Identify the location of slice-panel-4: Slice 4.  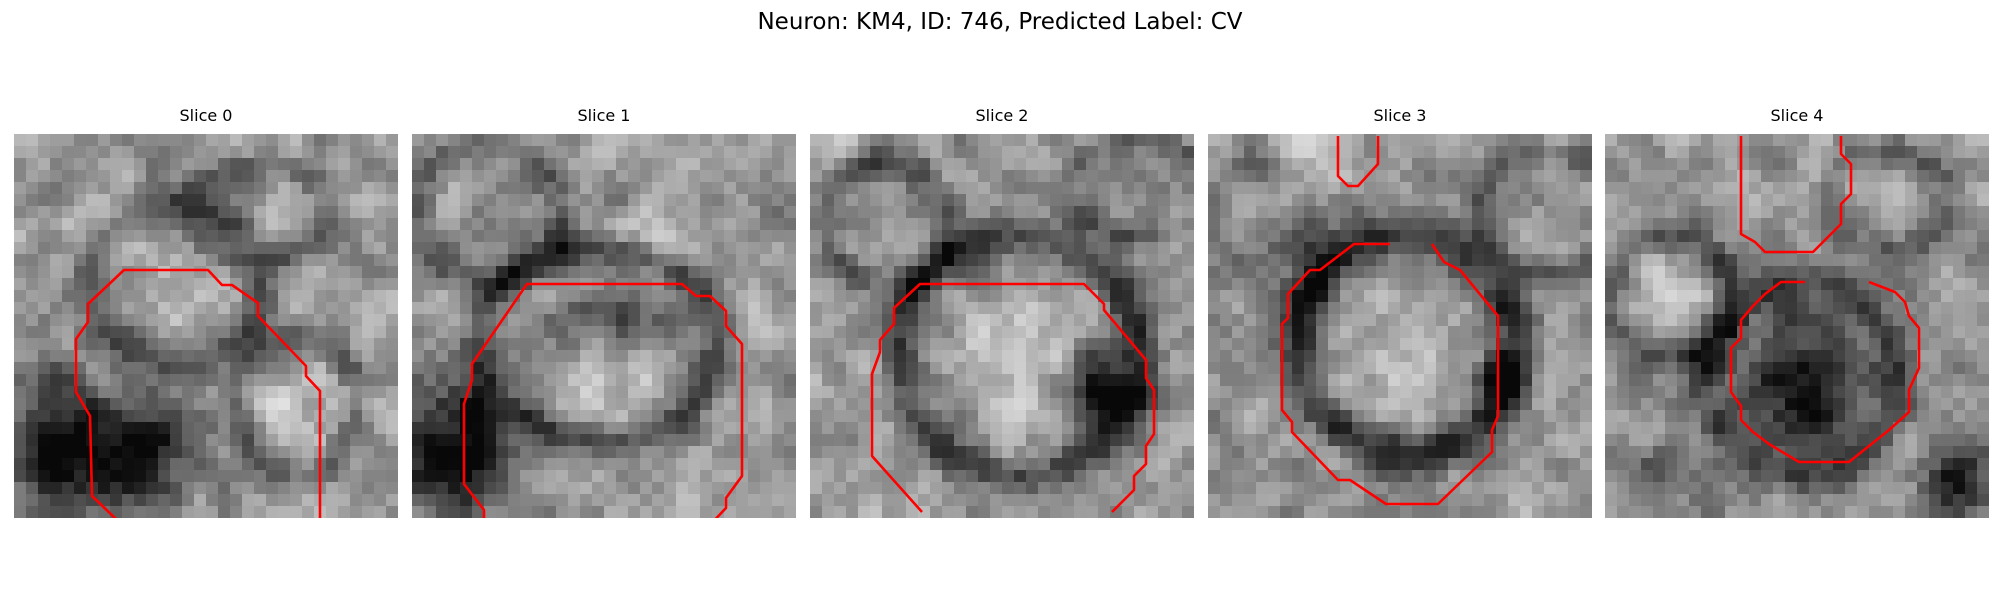
(1797, 313).